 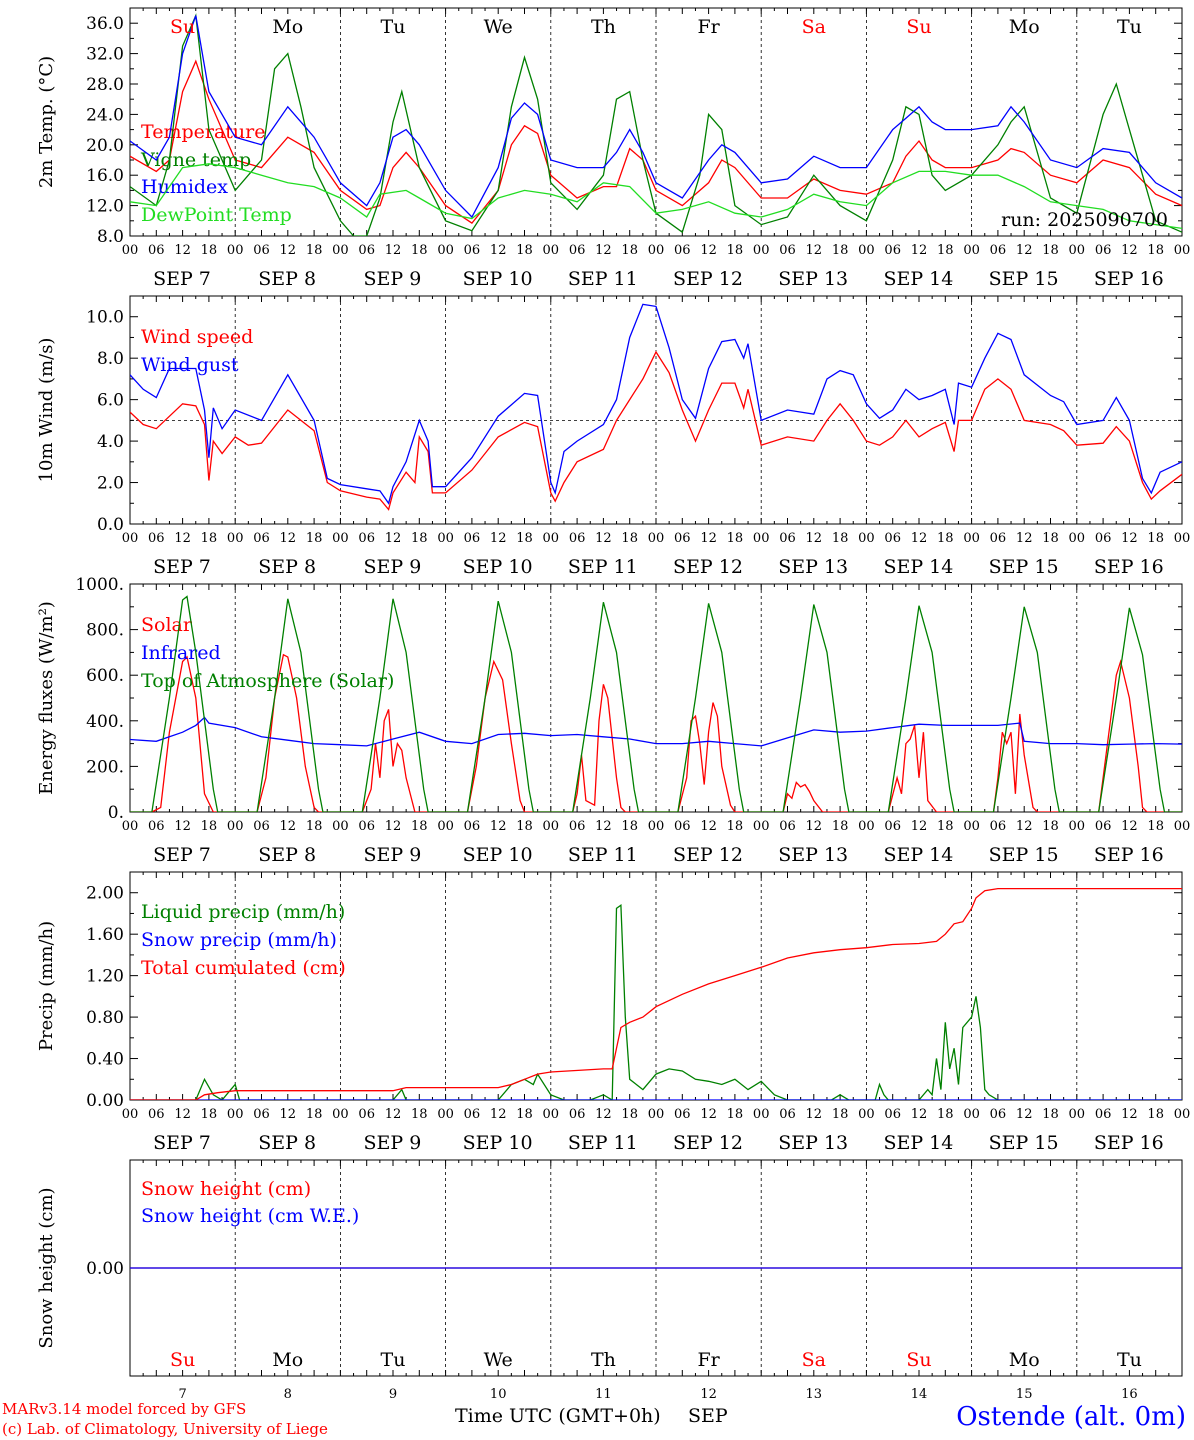 What do you see at coordinates (46, 122) in the screenshot?
I see `y-axis-title: 2m Temp. (°C)` at bounding box center [46, 122].